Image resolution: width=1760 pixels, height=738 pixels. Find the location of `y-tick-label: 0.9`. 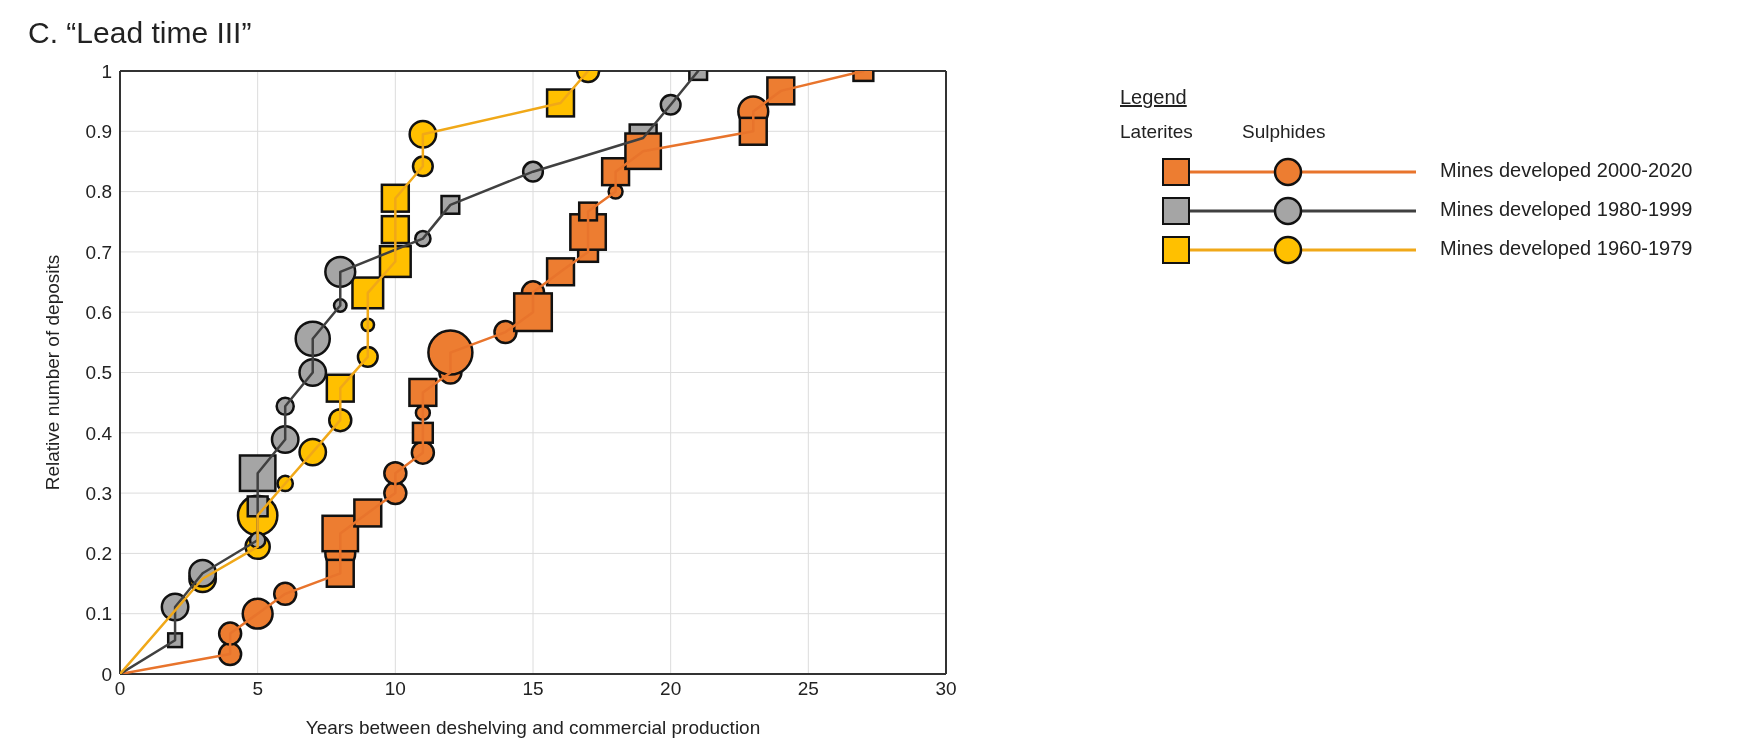

y-tick-label: 0.9 is located at coordinates (98, 132).